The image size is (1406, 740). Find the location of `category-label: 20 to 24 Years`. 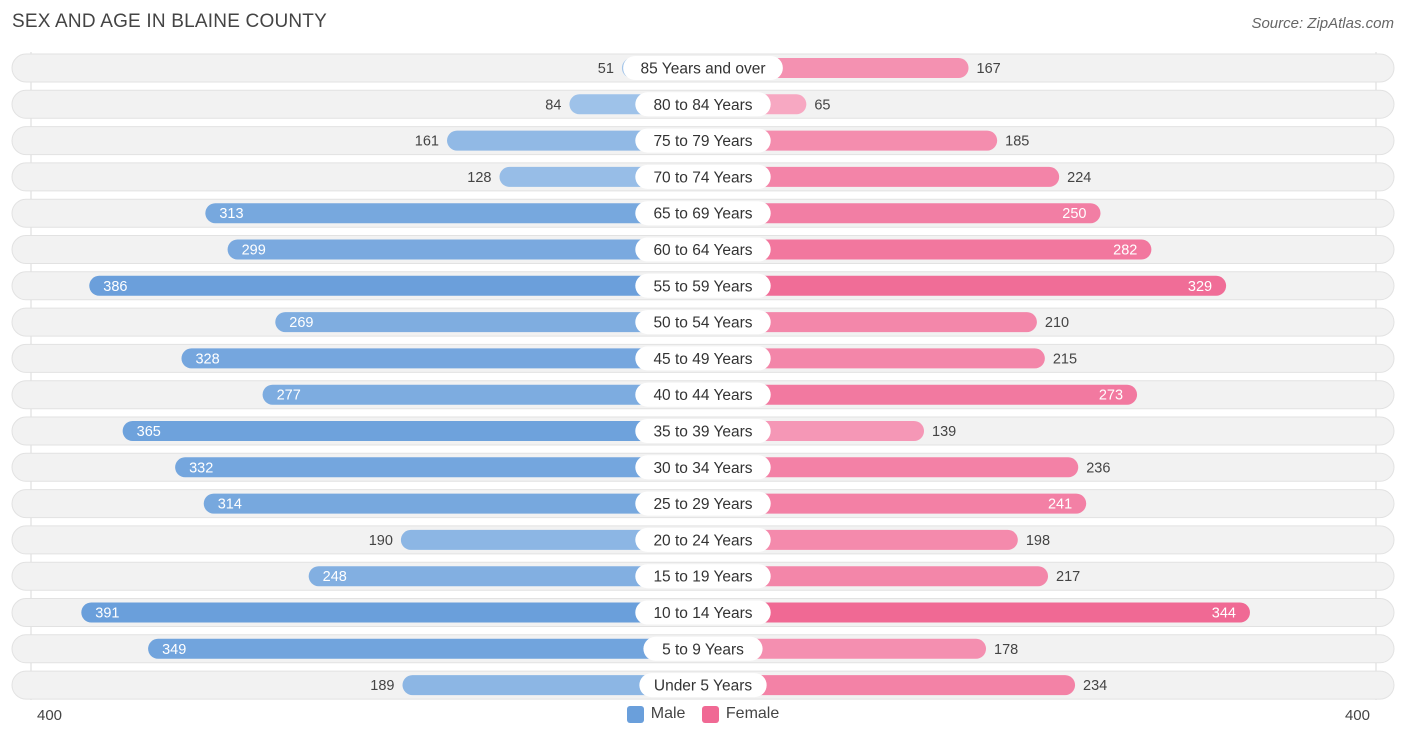

category-label: 20 to 24 Years is located at coordinates (702, 540).